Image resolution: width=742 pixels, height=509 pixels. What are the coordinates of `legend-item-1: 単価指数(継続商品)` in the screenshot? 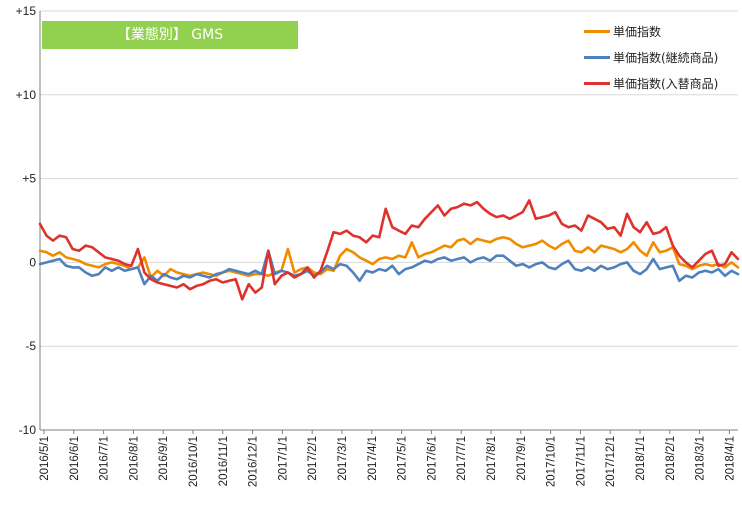 It's located at (651, 57).